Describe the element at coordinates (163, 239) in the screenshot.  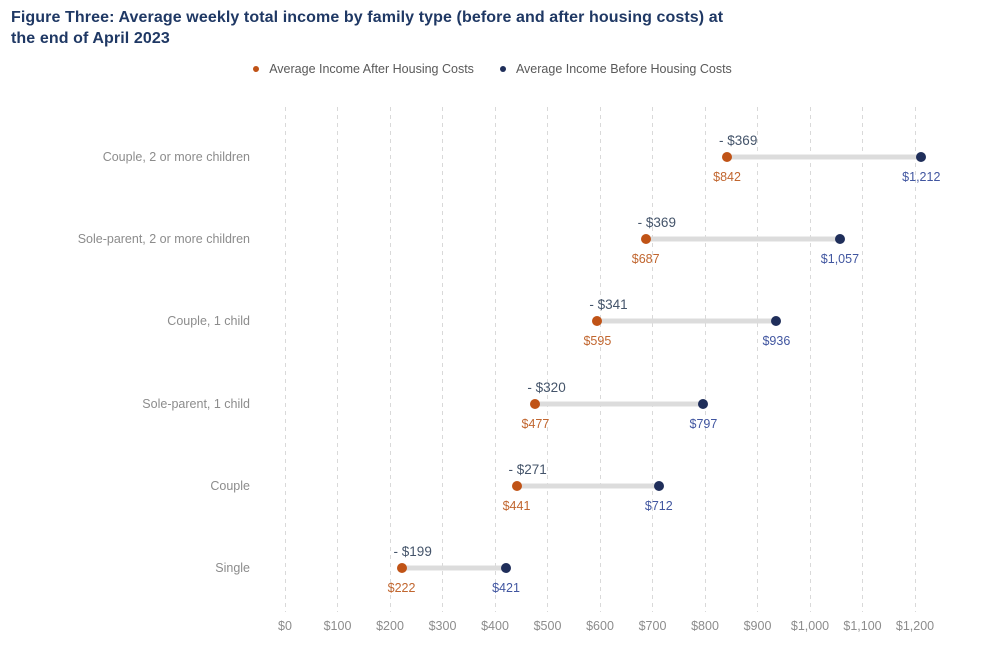
I see `category-label: Sole-parent, 2 or more children` at that location.